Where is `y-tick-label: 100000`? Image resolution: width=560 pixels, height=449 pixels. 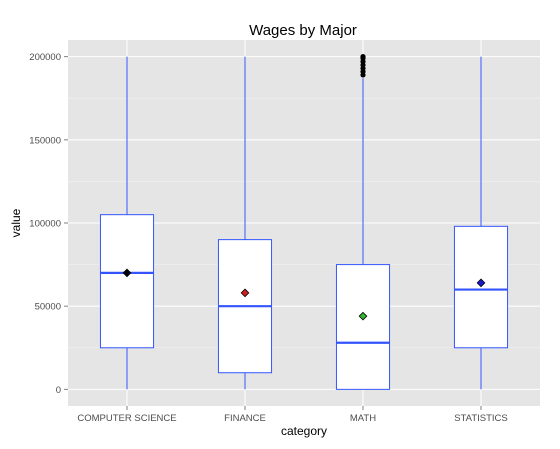
y-tick-label: 100000 is located at coordinates (45, 224).